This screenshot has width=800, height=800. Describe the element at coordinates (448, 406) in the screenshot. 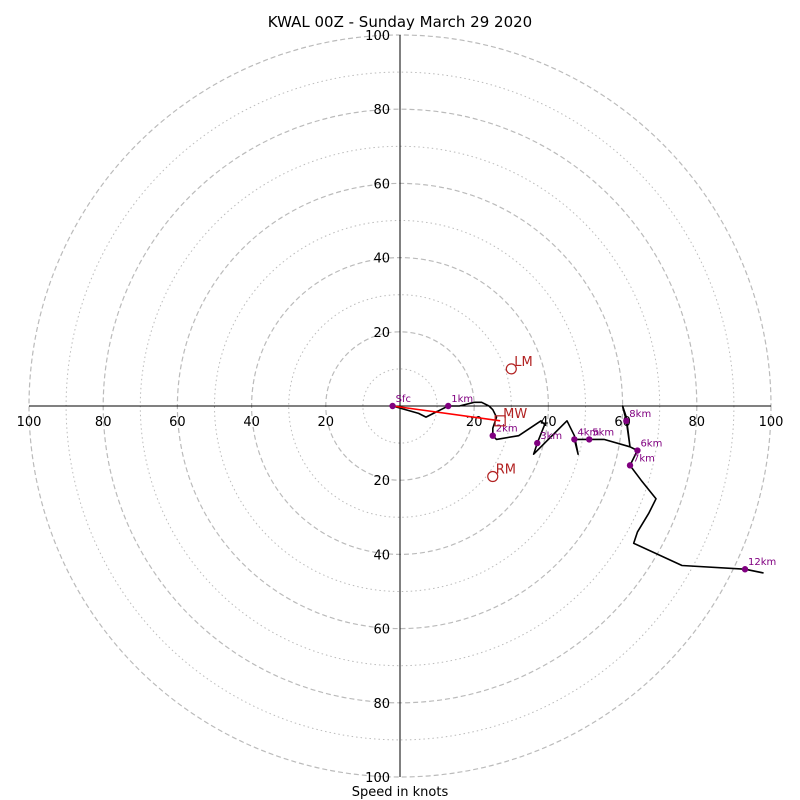

I see `height-point-1km` at that location.